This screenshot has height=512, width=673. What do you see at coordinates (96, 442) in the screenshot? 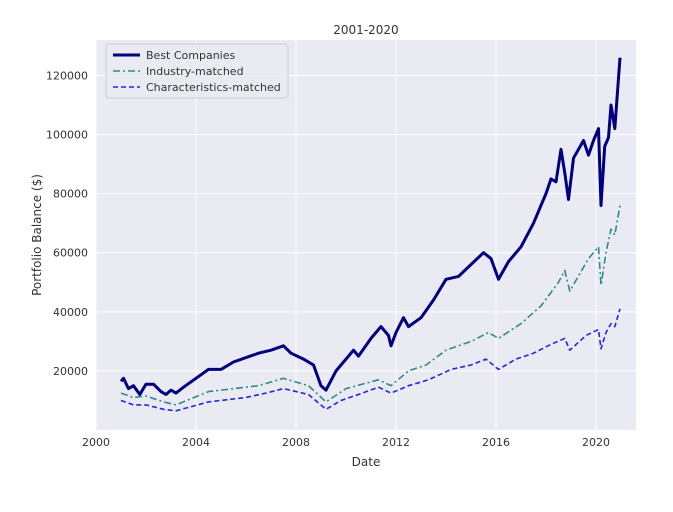
I see `x-tick-label: 2000` at bounding box center [96, 442].